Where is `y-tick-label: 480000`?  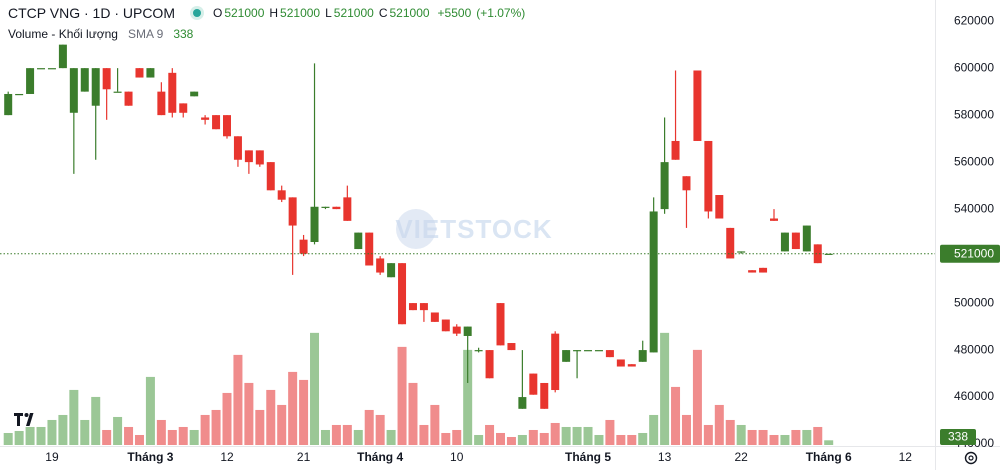
y-tick-label: 480000 is located at coordinates (974, 349).